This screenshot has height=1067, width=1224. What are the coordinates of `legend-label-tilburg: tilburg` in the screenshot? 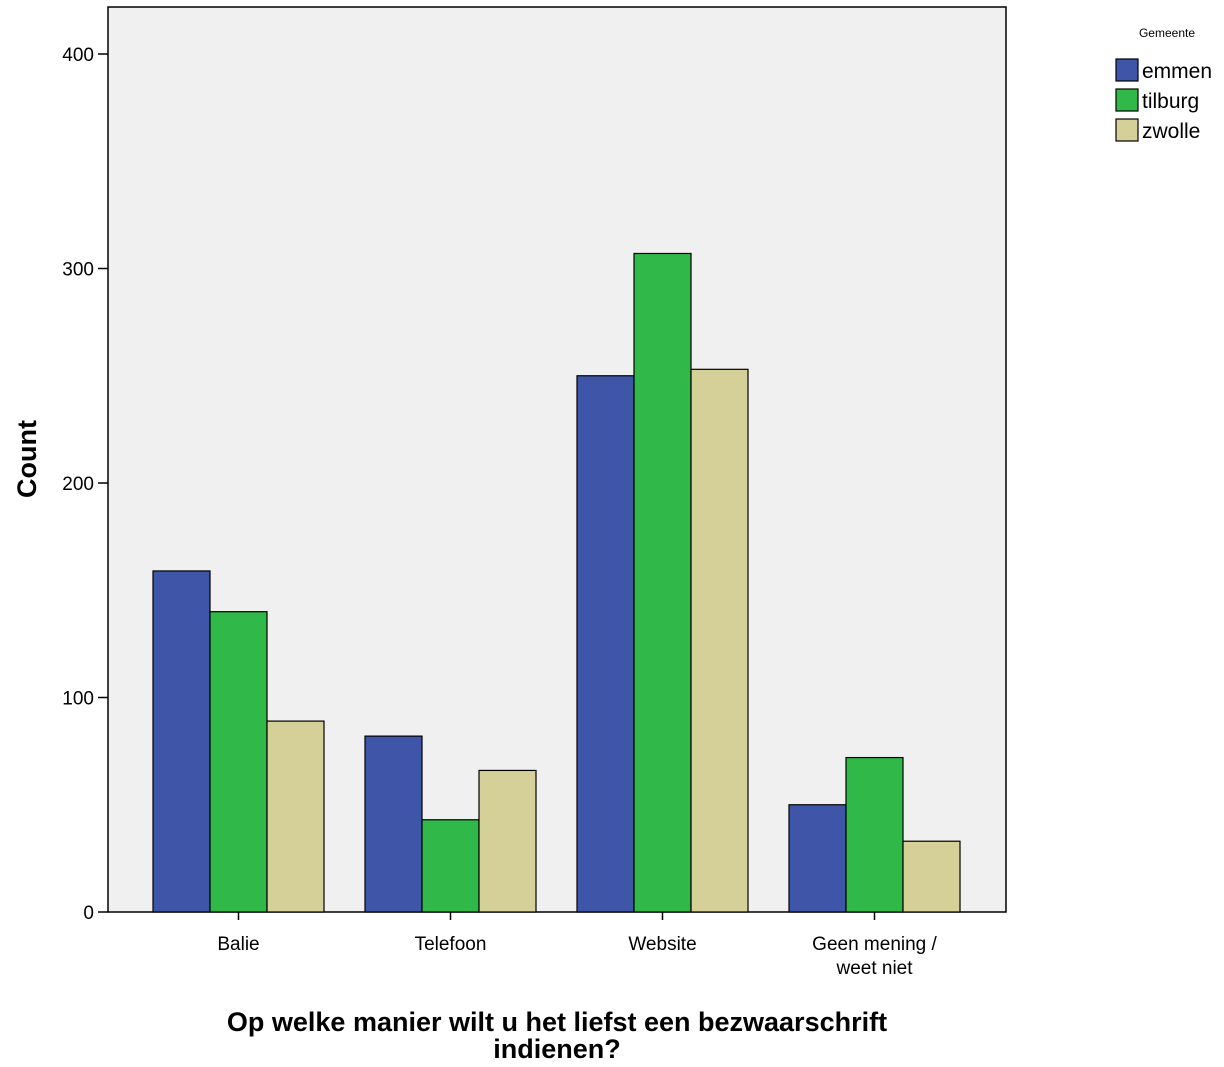 It's located at (1170, 101).